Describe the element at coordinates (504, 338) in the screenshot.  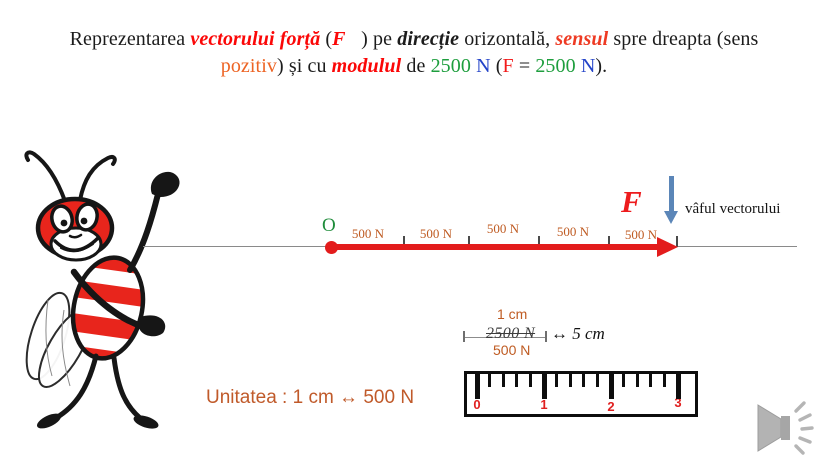
I see `dimension-line` at that location.